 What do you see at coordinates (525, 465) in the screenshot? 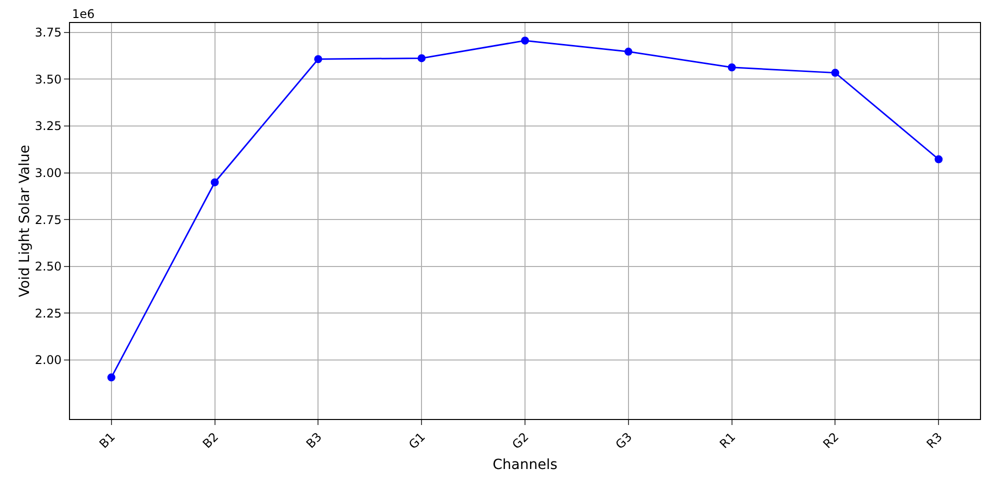
I see `x-axis-title: Channels` at bounding box center [525, 465].